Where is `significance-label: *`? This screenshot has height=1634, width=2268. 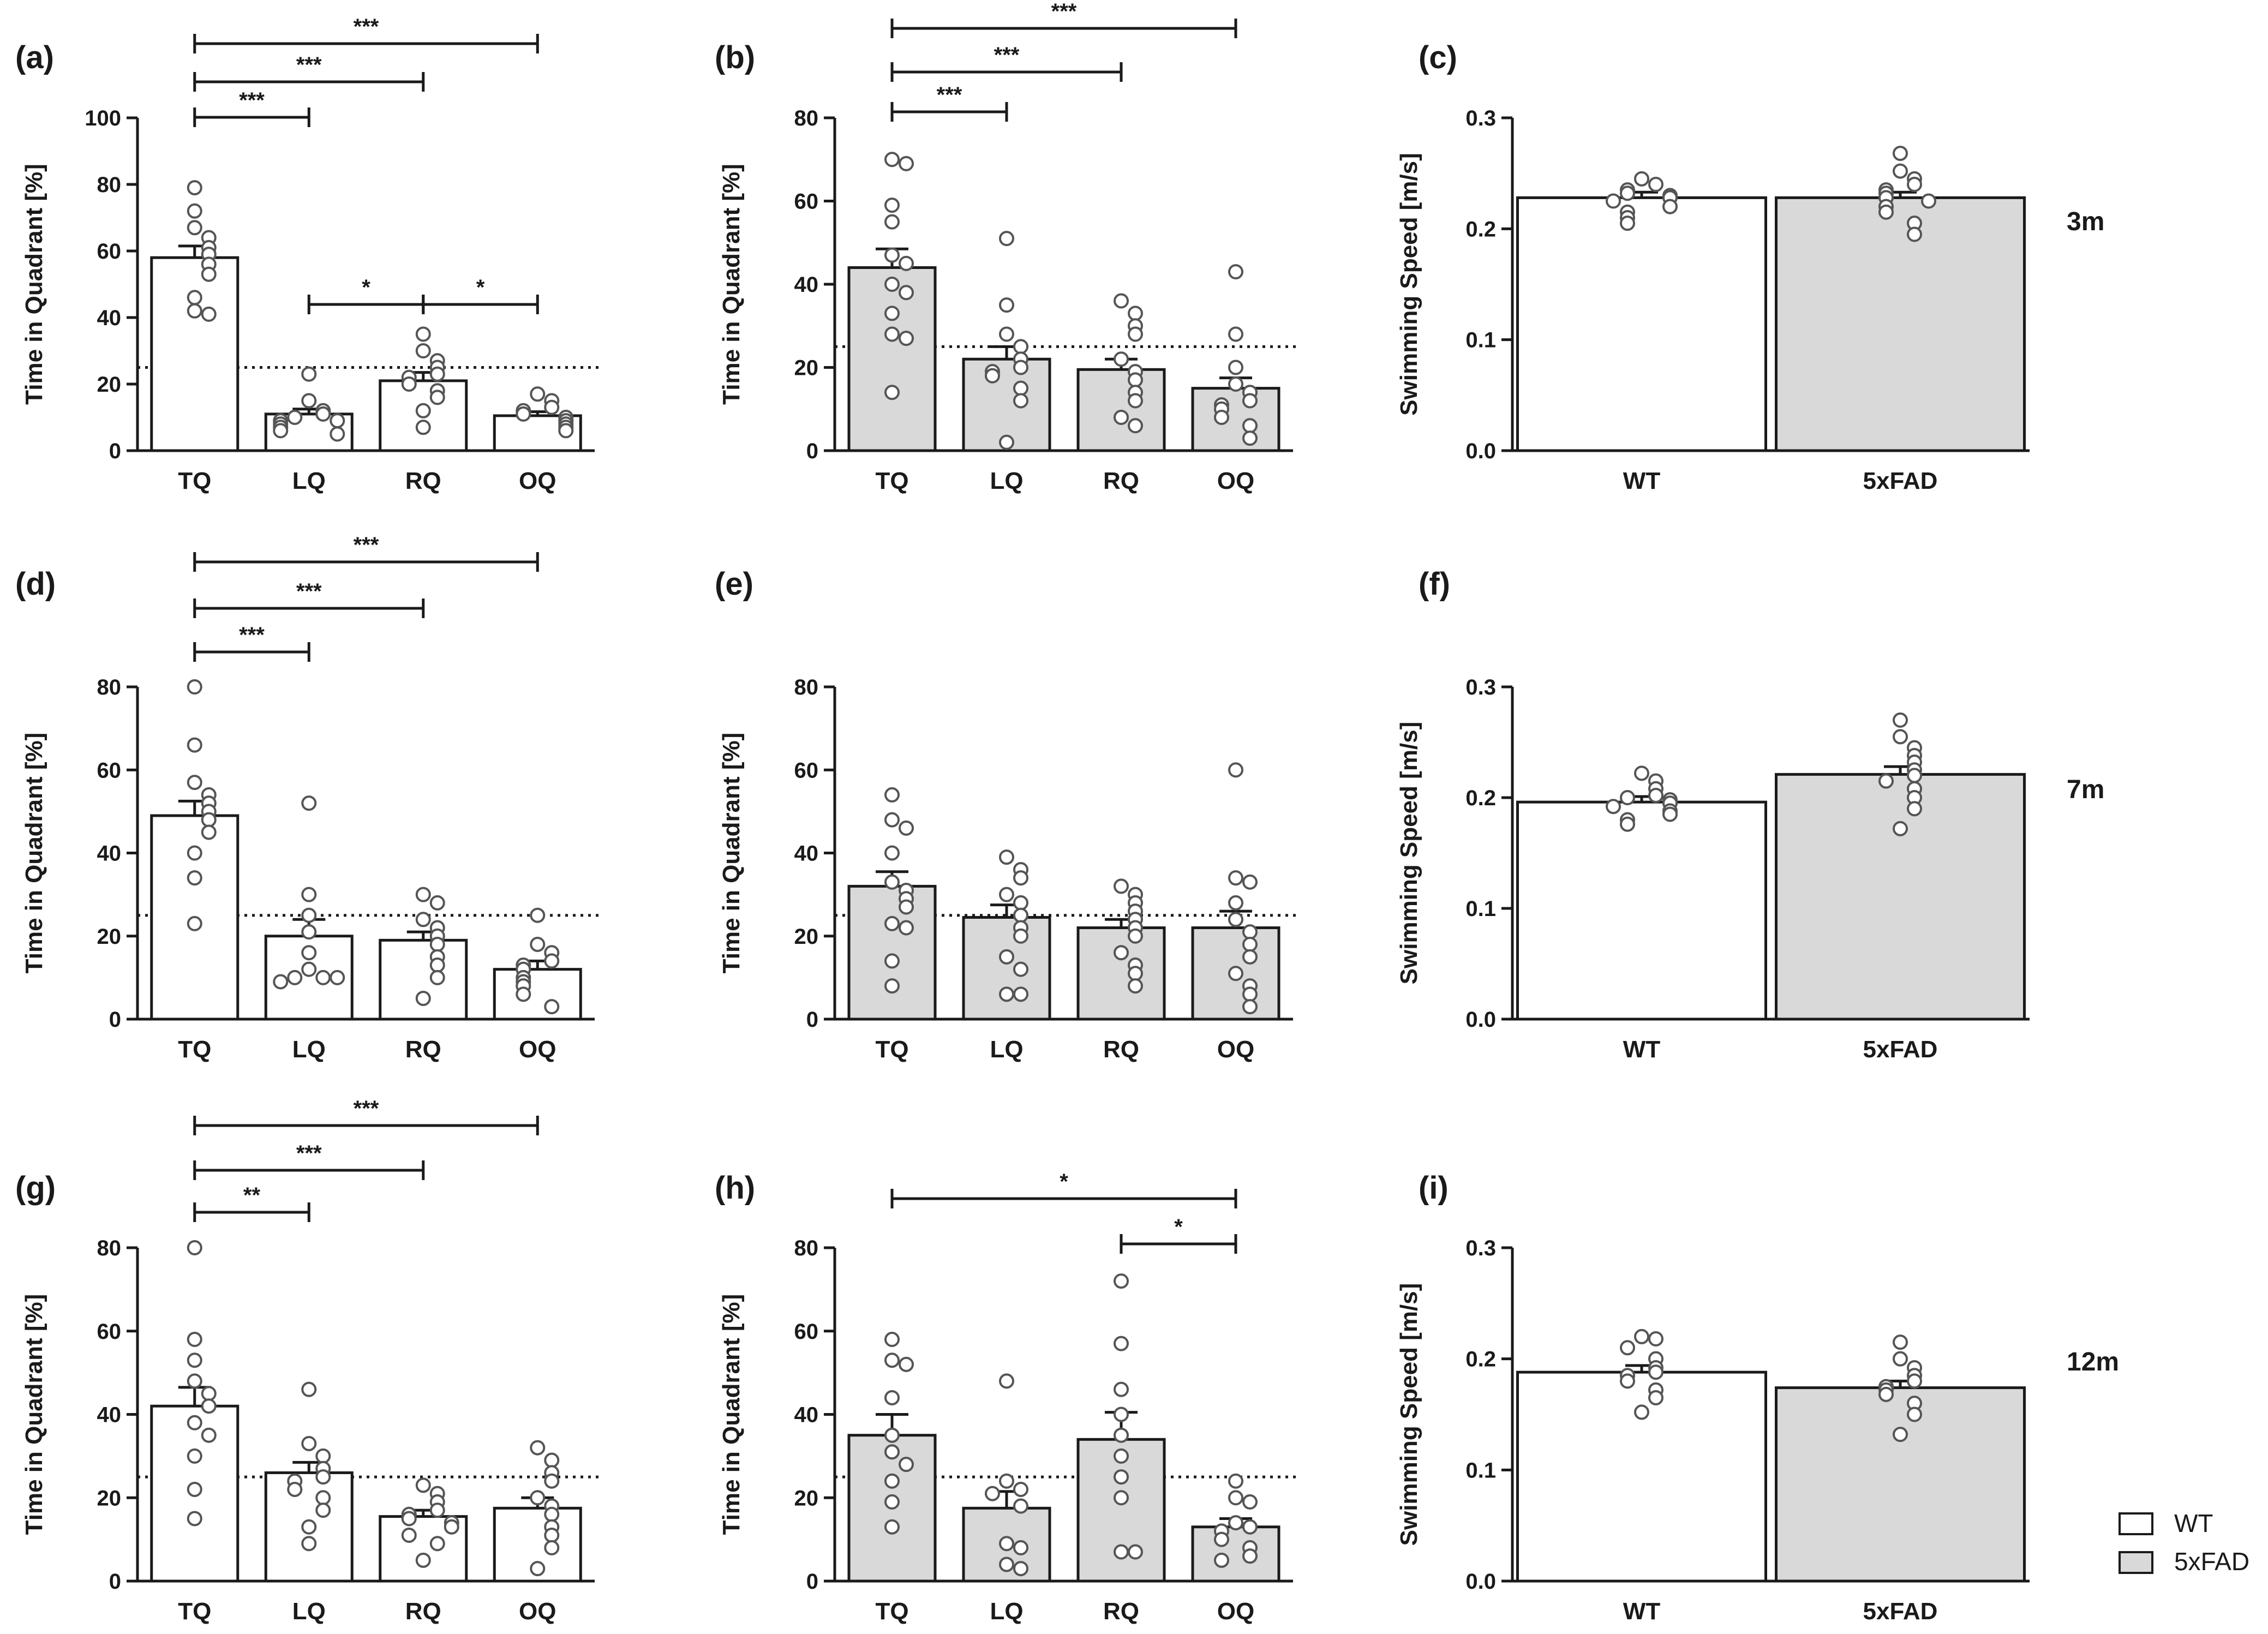 significance-label: * is located at coordinates (1064, 1182).